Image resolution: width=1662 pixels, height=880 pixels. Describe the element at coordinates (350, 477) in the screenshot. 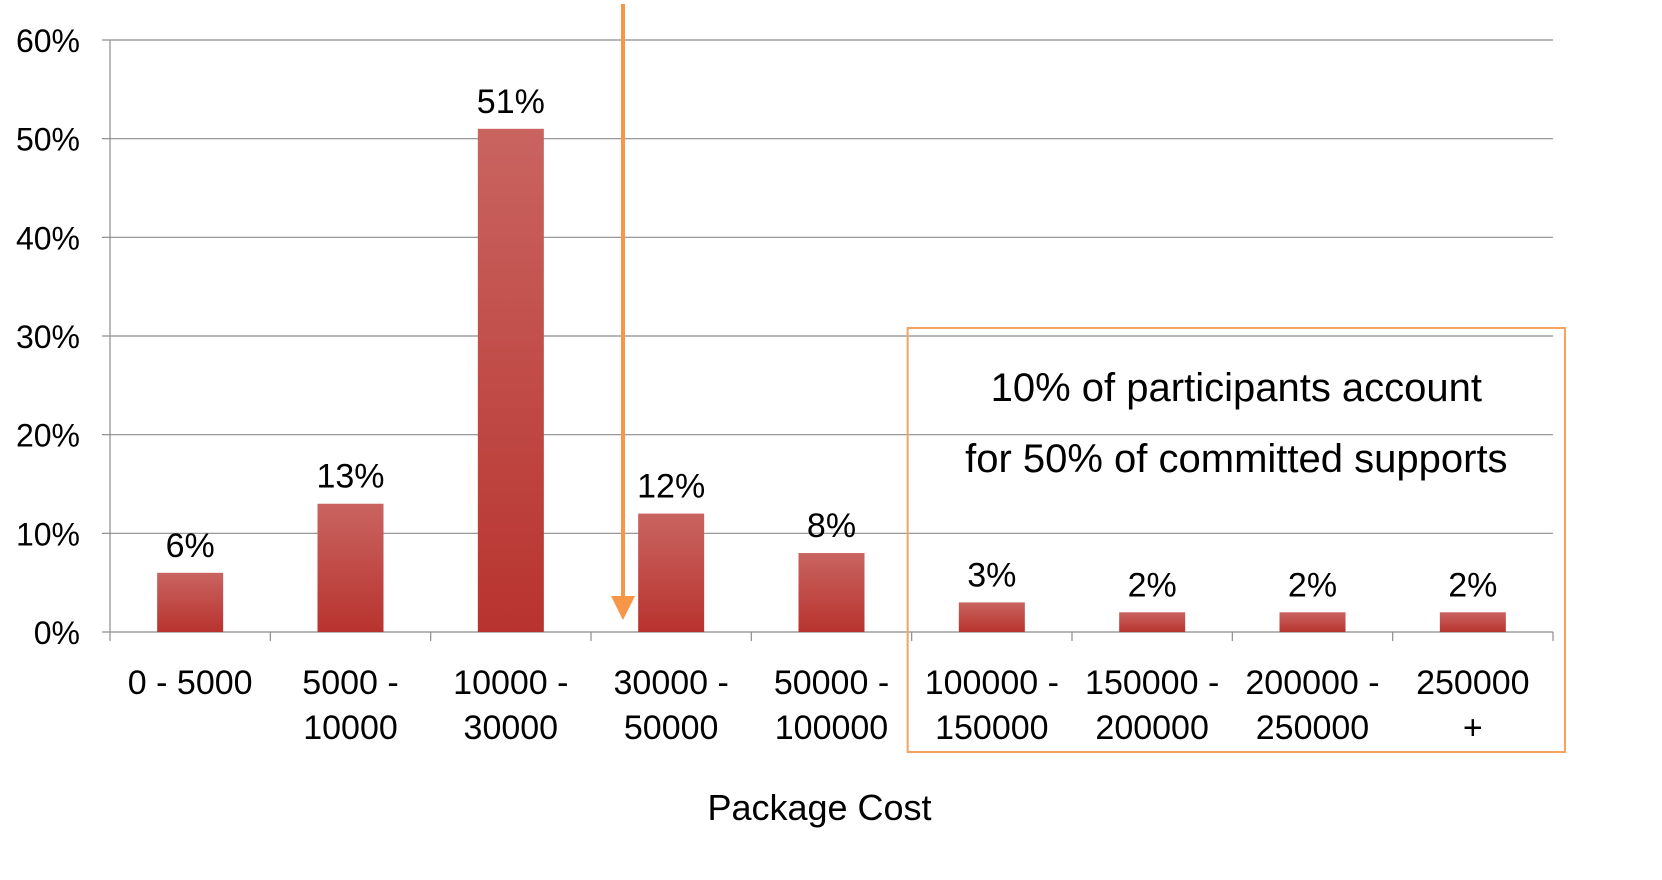

I see `data-label: 13%` at that location.